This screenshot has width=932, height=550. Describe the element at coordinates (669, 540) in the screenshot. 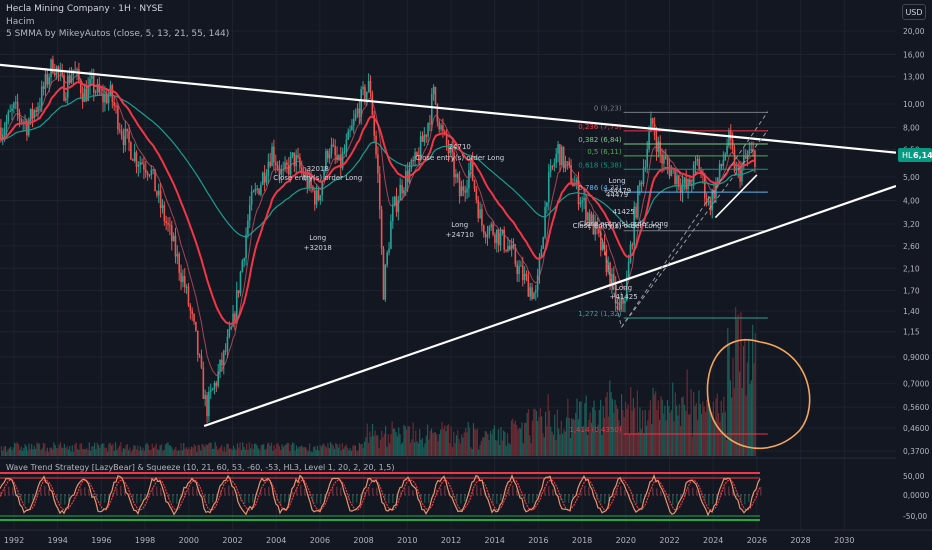

I see `time-tick-label: 2022` at that location.